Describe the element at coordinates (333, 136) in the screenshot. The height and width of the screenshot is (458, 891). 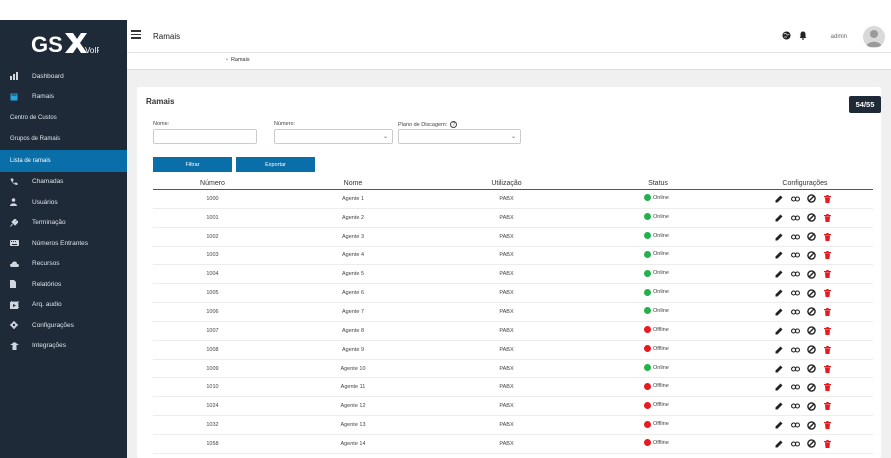
I see `numero-select: ⌄` at that location.